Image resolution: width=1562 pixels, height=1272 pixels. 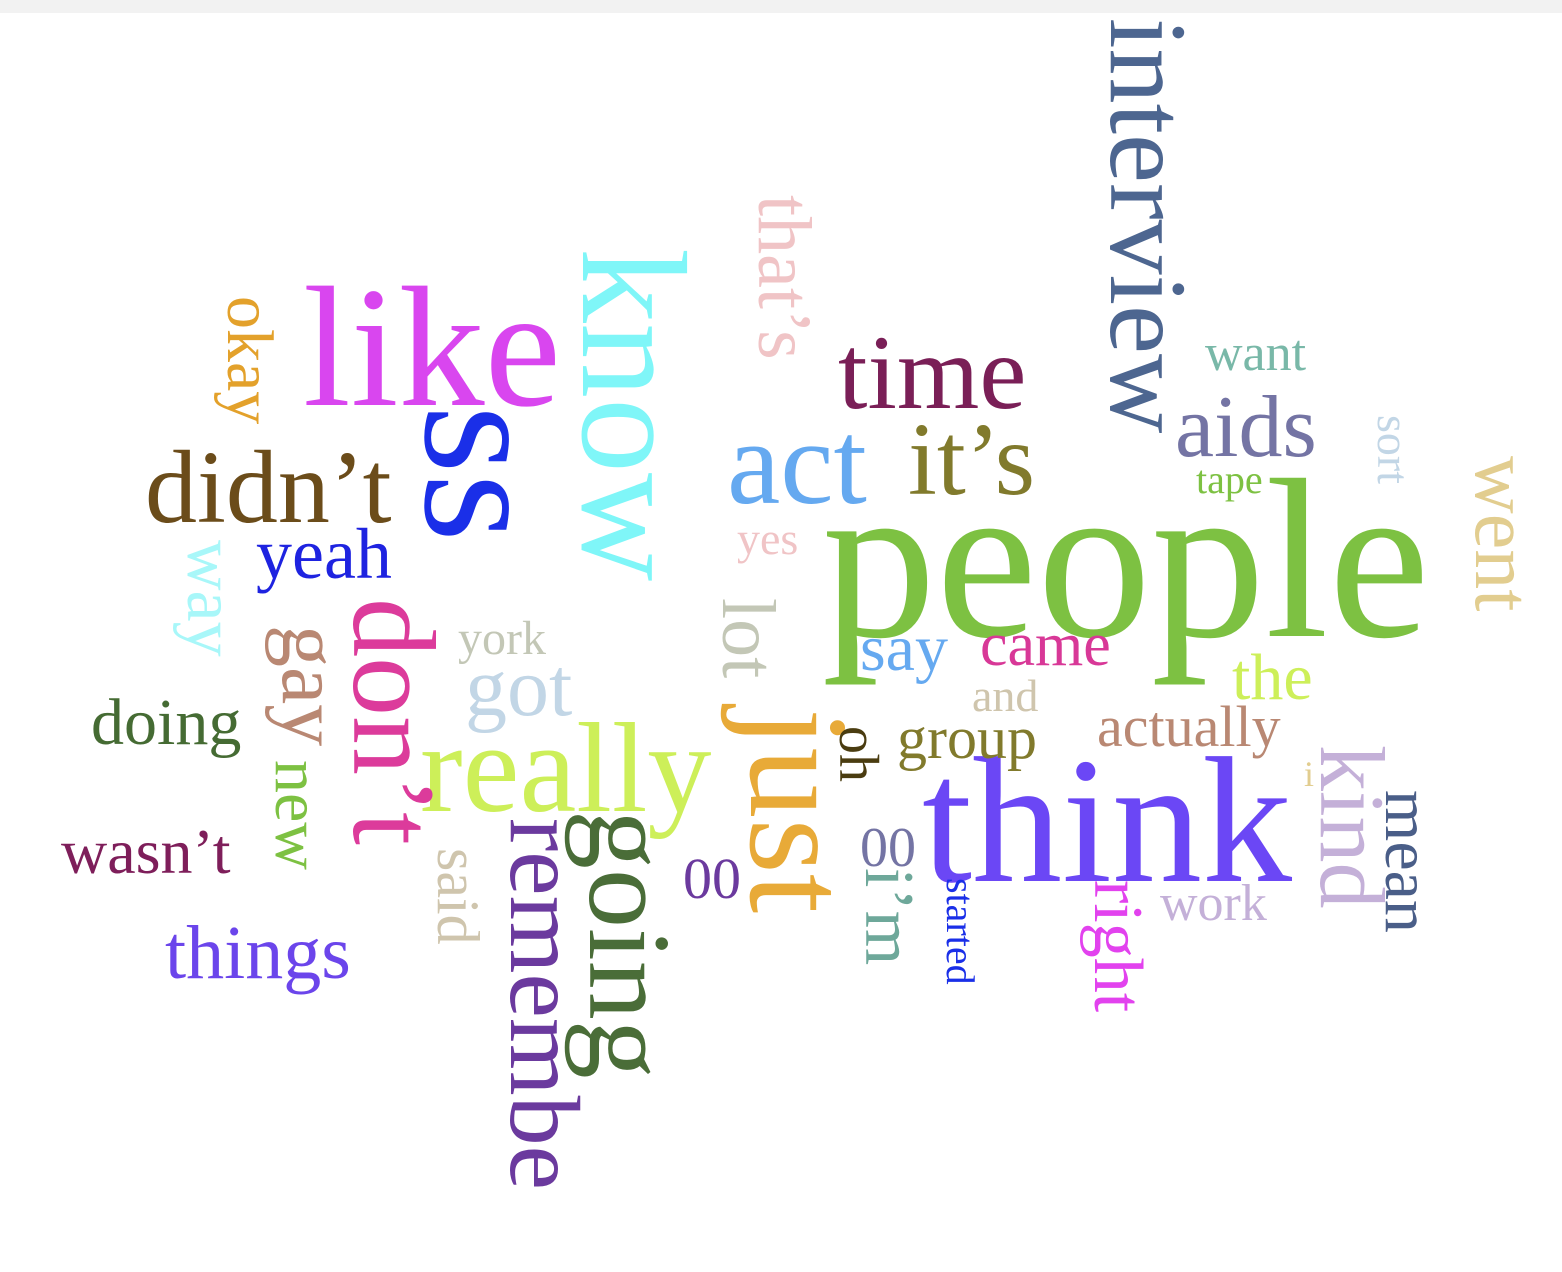 I want to click on word-gay: gay, so click(x=310, y=686).